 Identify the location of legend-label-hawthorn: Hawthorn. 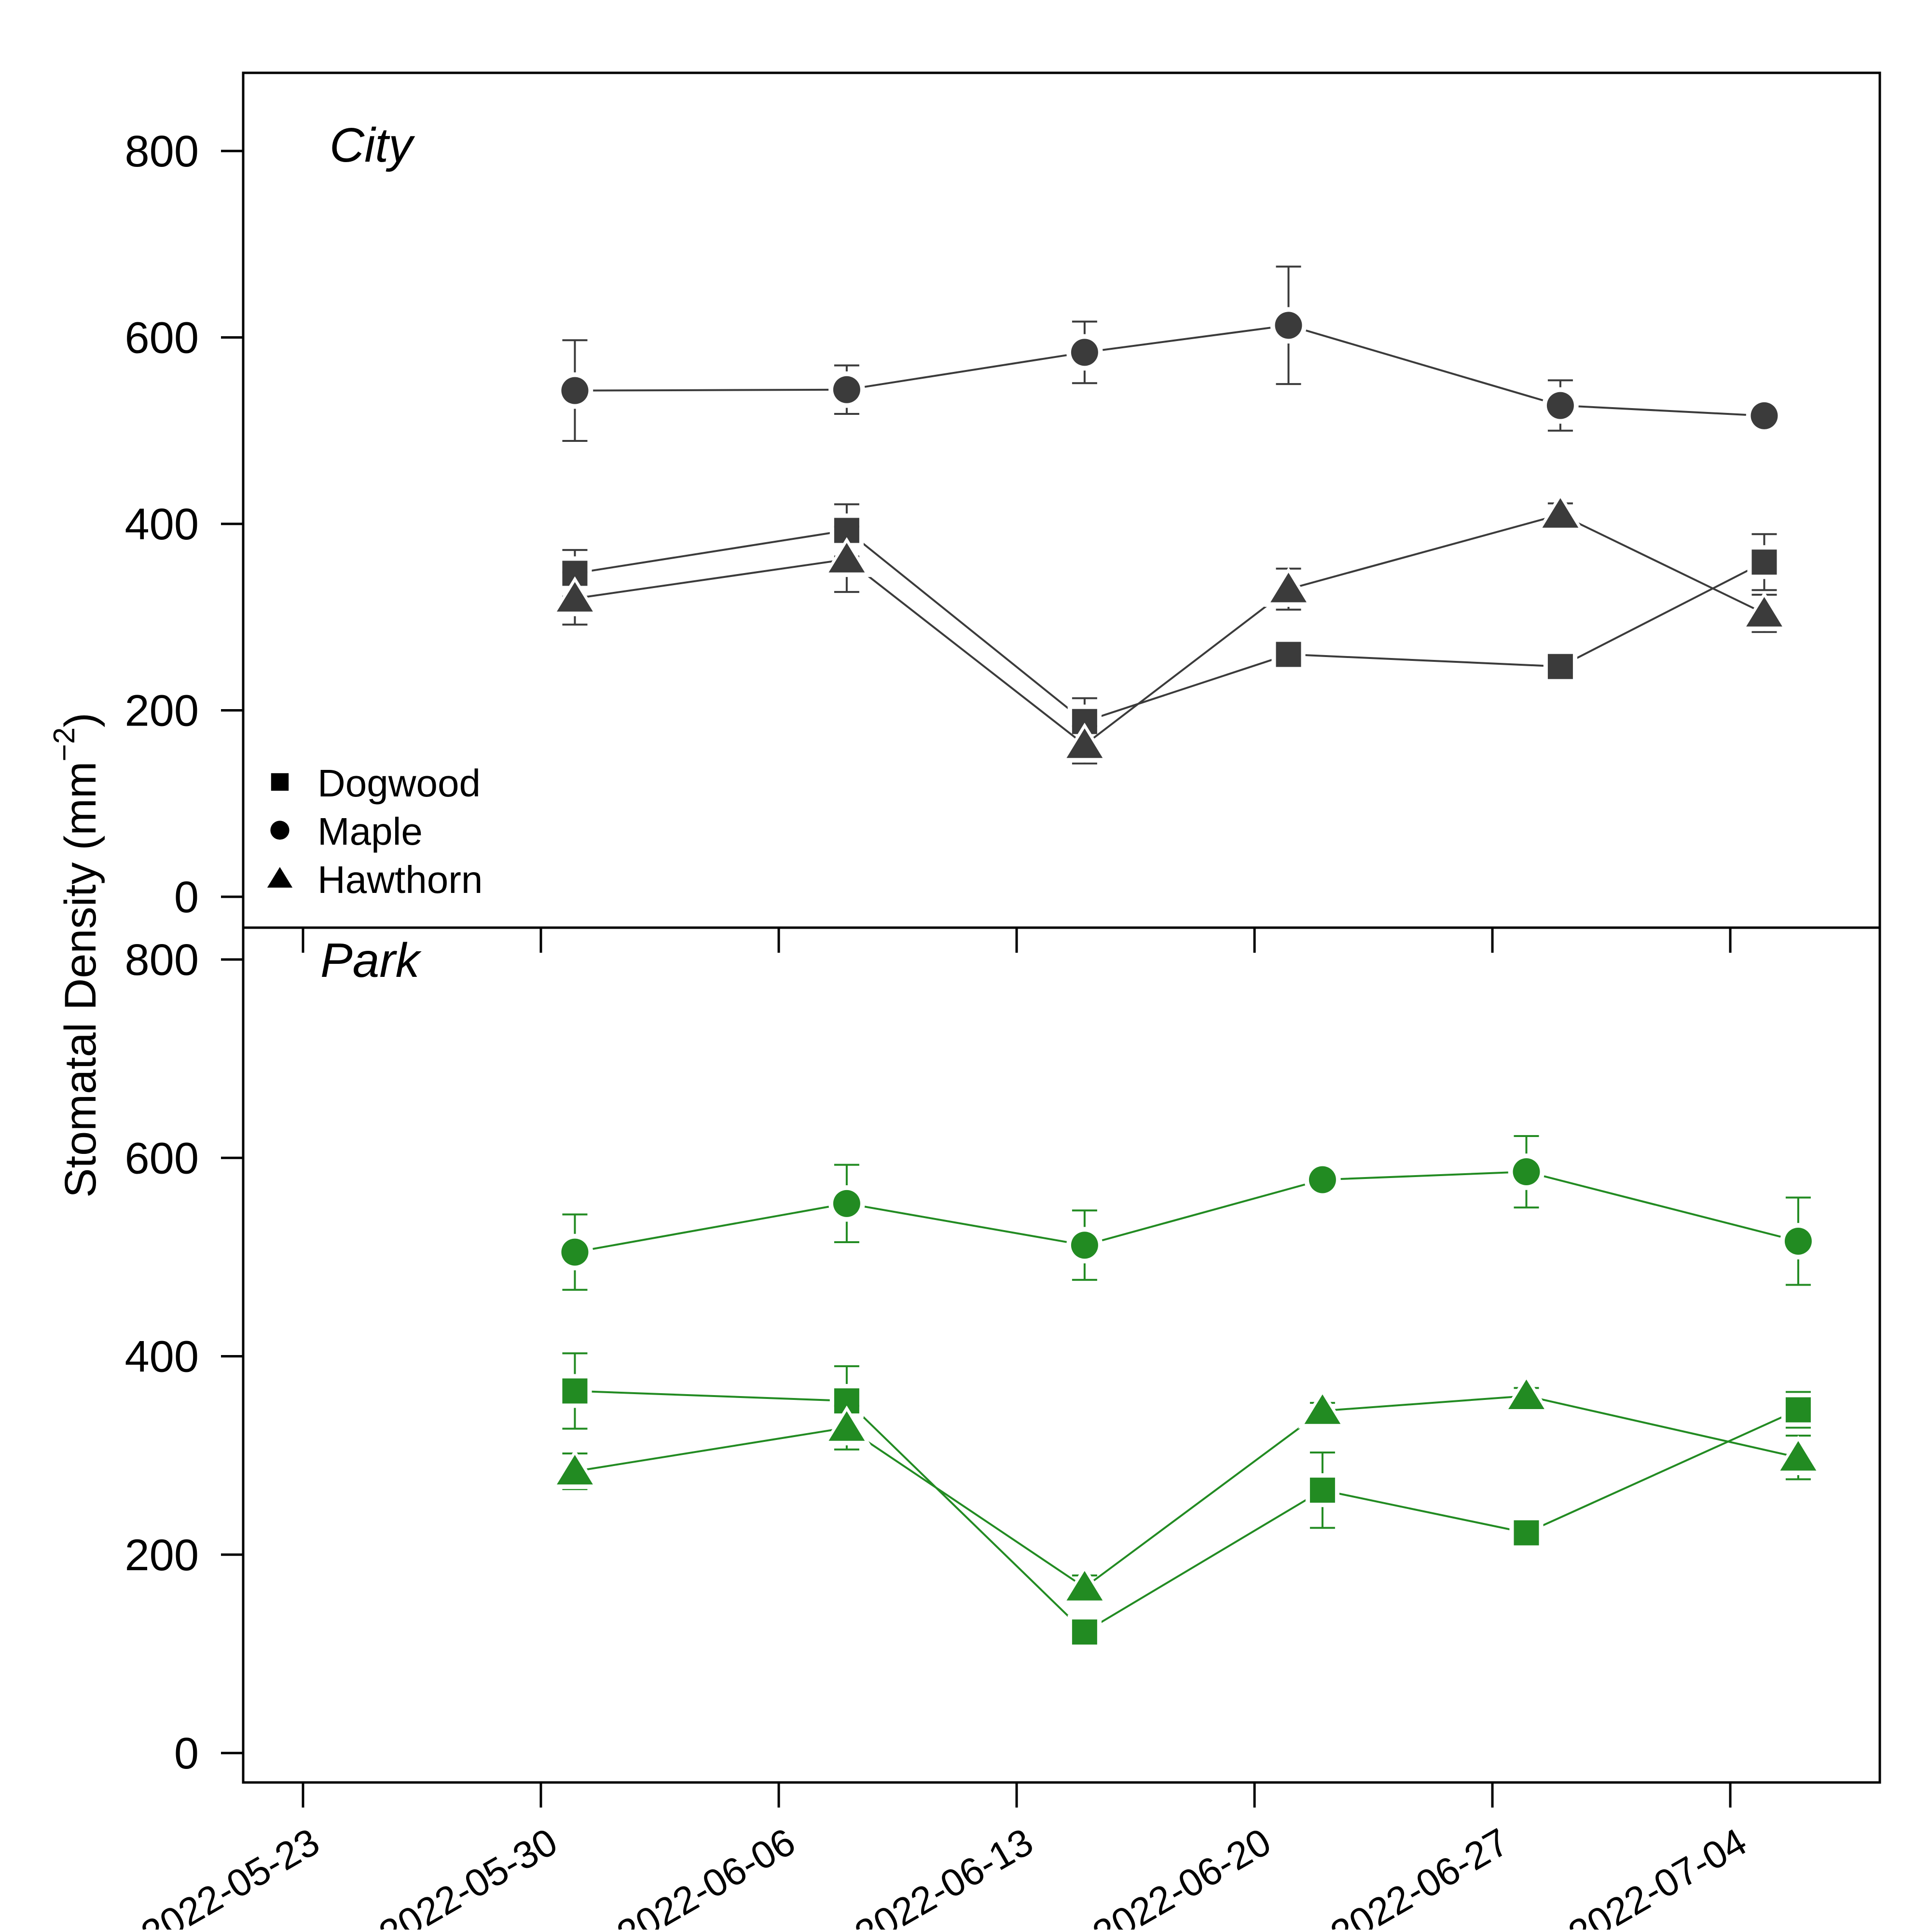
(399, 879).